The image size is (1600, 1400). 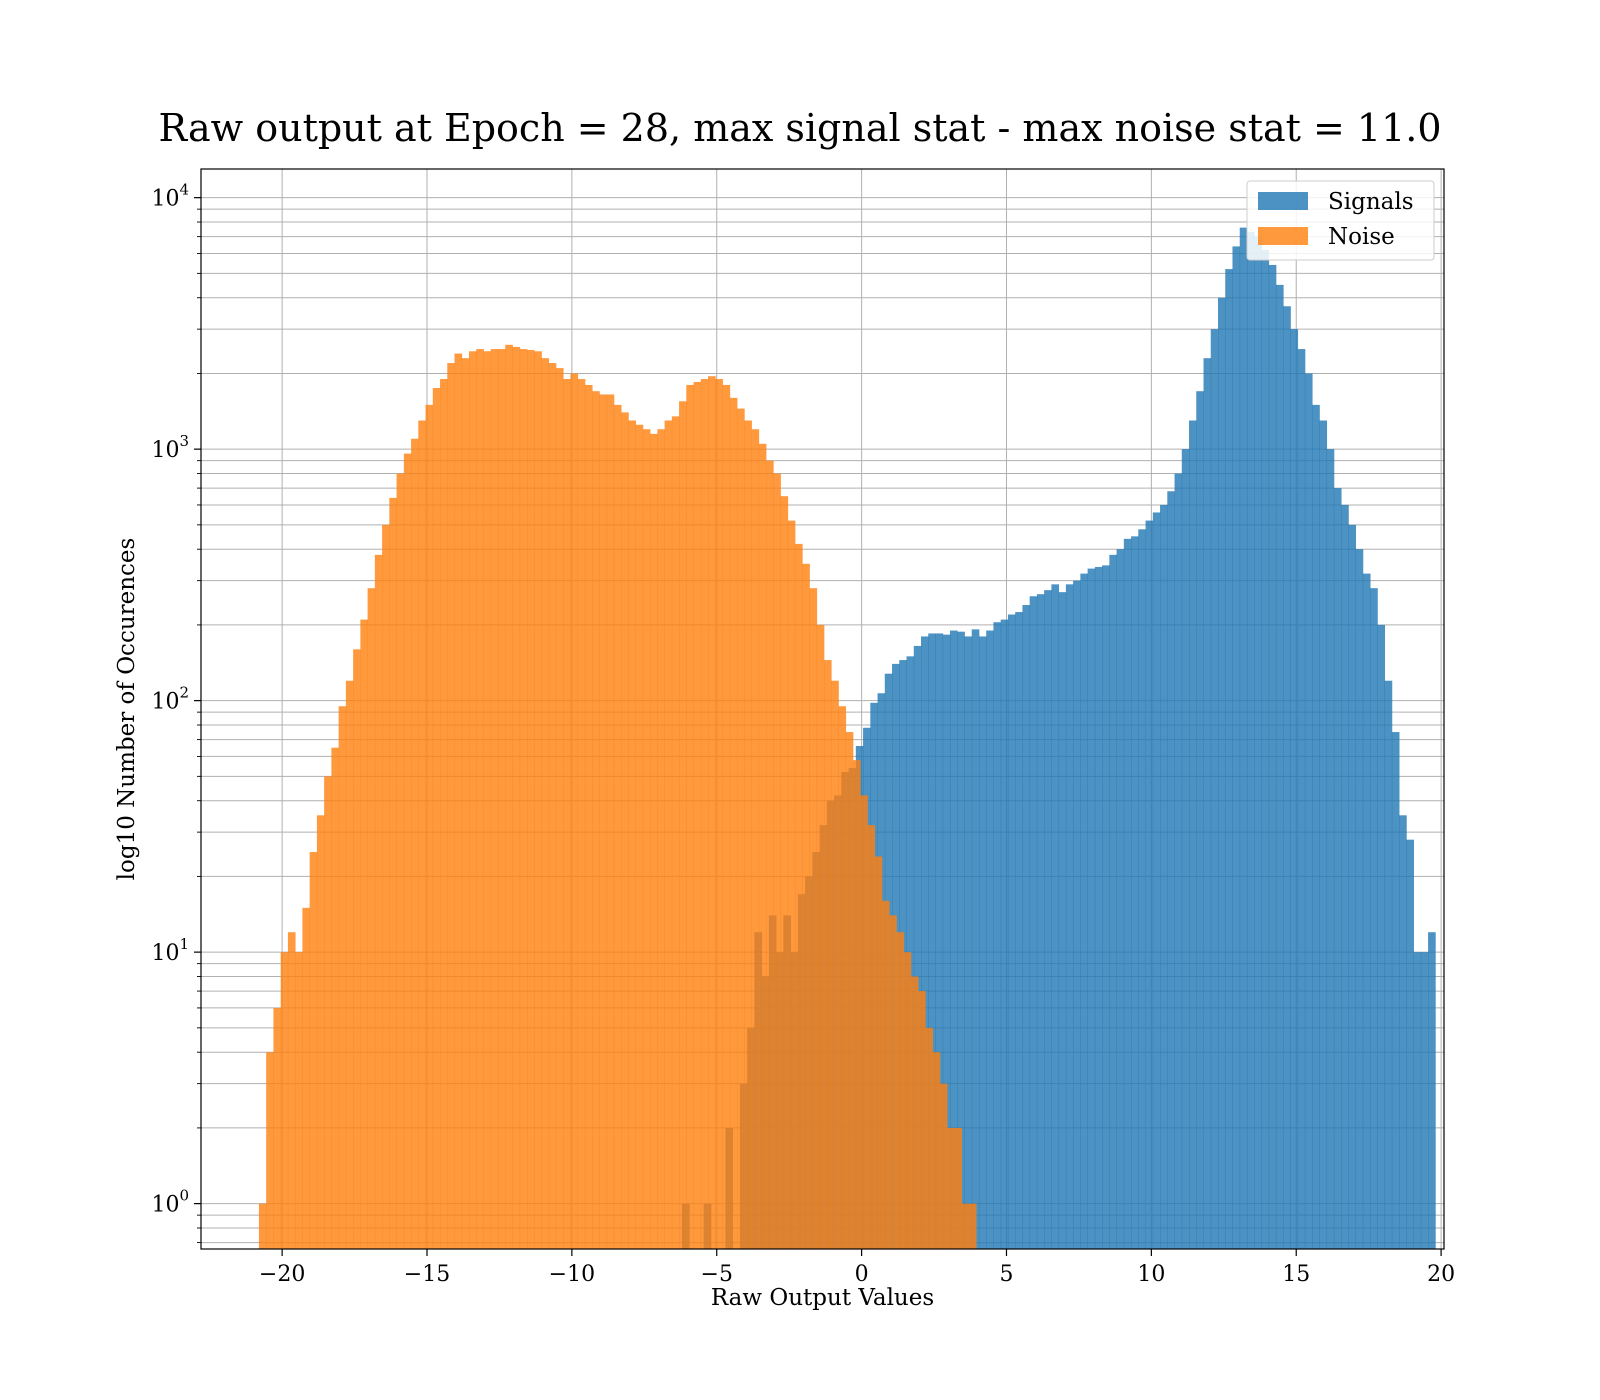 I want to click on x-tick-label: 0, so click(x=862, y=1274).